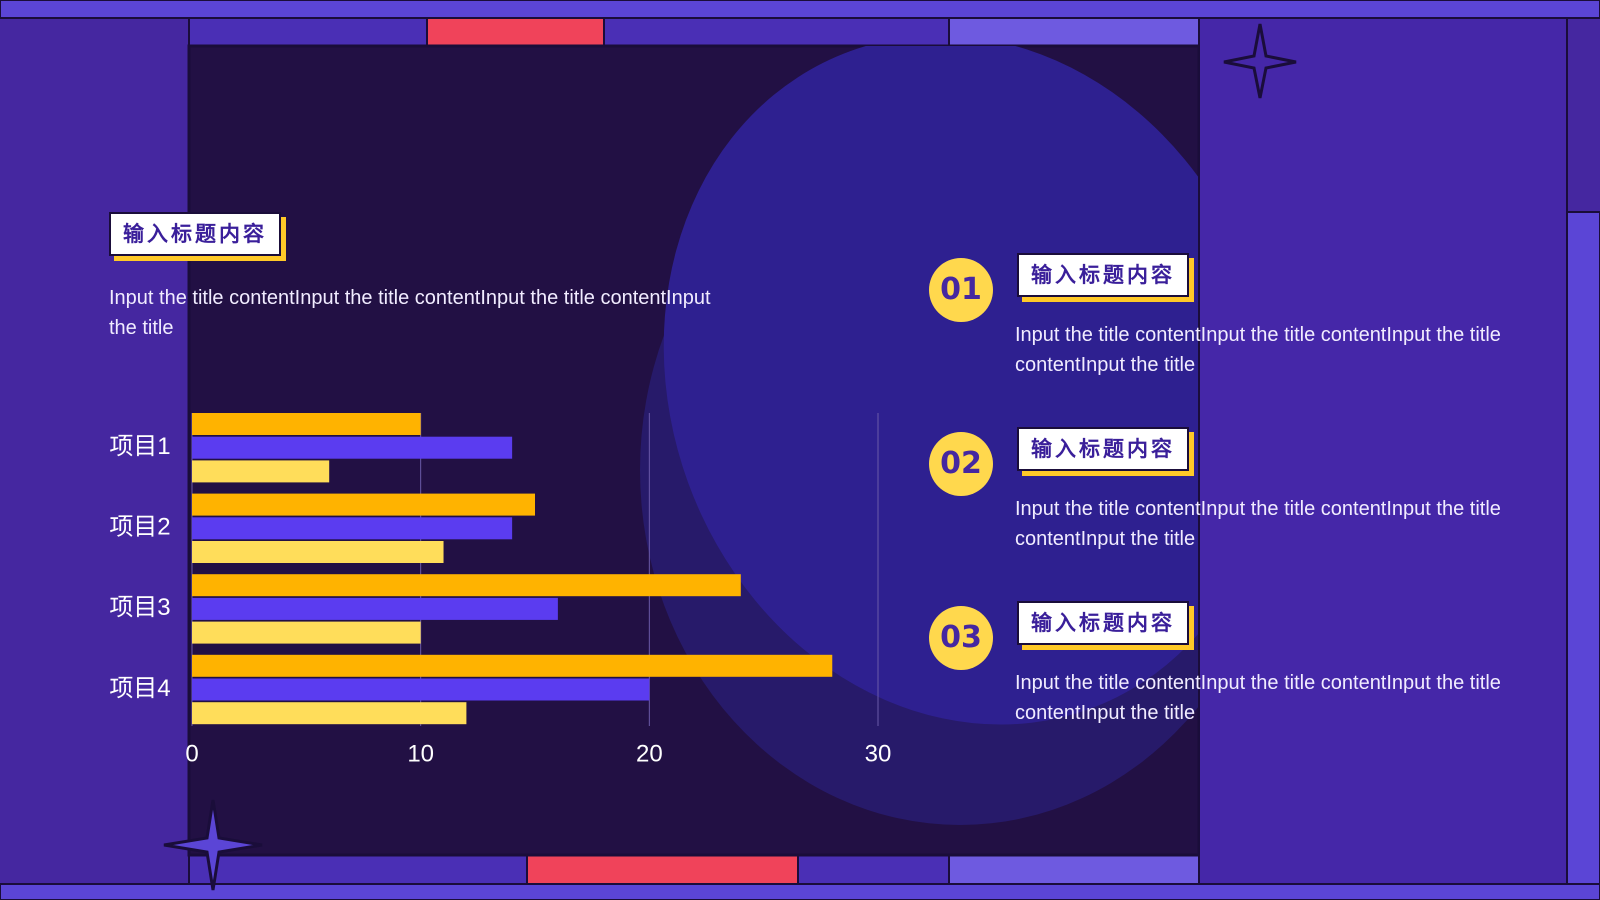 This screenshot has height=900, width=1600. I want to click on x-tick-label: 20, so click(649, 753).